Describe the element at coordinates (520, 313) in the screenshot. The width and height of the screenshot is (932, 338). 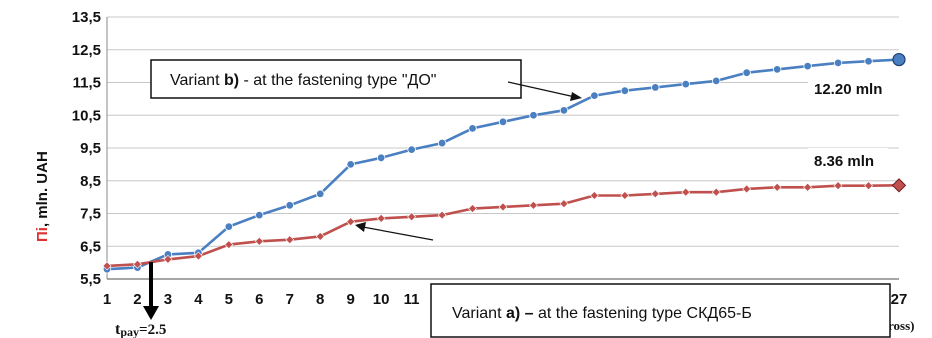
I see `variant-a-bold: a) –` at that location.